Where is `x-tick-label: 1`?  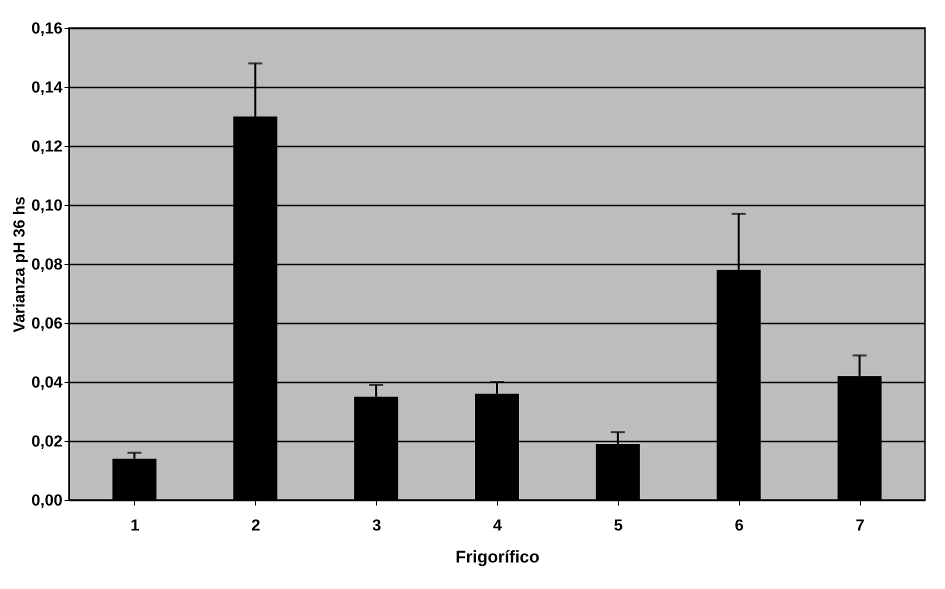 x-tick-label: 1 is located at coordinates (135, 526).